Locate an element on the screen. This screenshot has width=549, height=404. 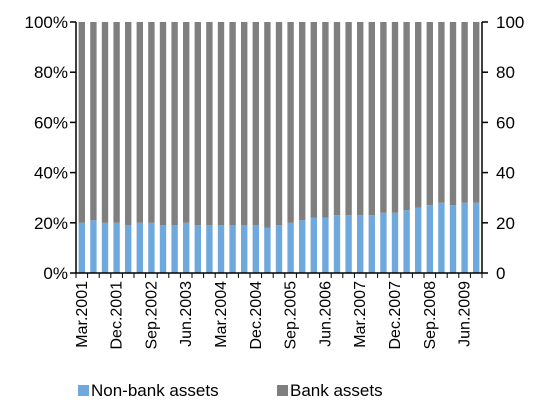
bar-non-bank-mar-2003 is located at coordinates (174, 249).